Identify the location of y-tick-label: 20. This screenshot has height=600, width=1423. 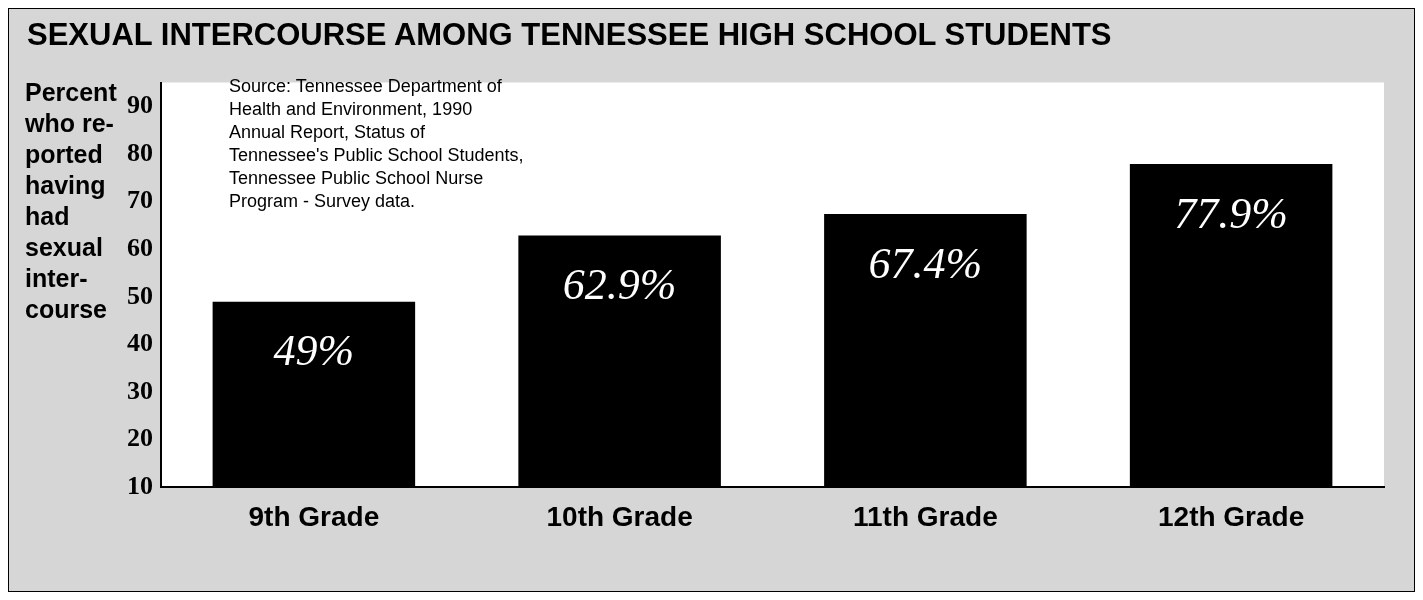
(140, 438).